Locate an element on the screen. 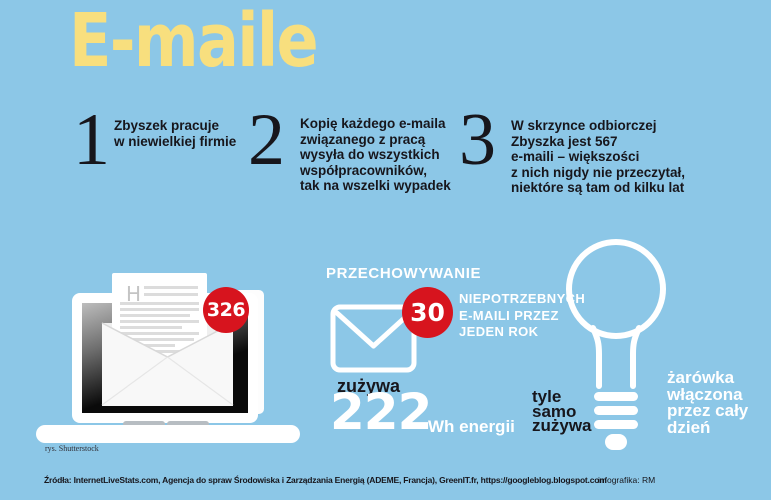 The height and width of the screenshot is (500, 771). inbox-count: 326 is located at coordinates (226, 310).